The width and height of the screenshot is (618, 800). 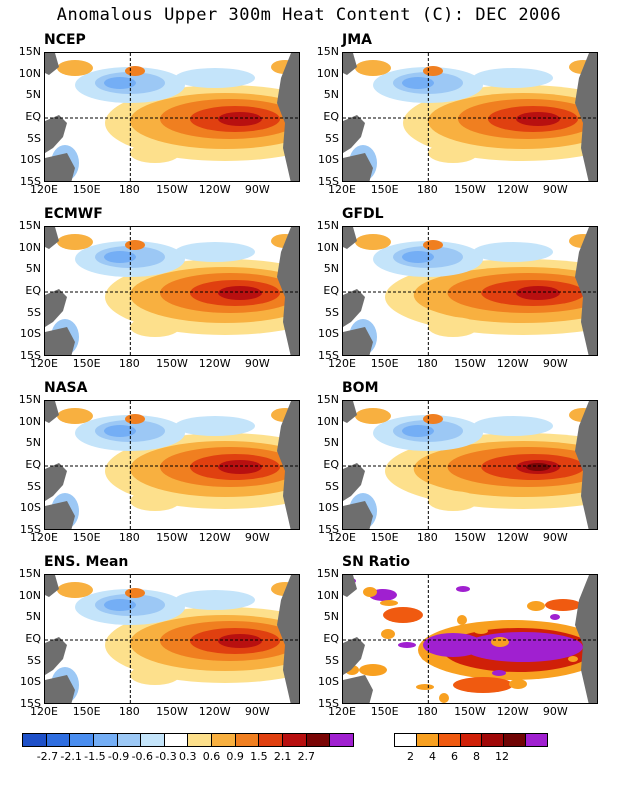 I want to click on panel-title: ECMWF, so click(x=73, y=214).